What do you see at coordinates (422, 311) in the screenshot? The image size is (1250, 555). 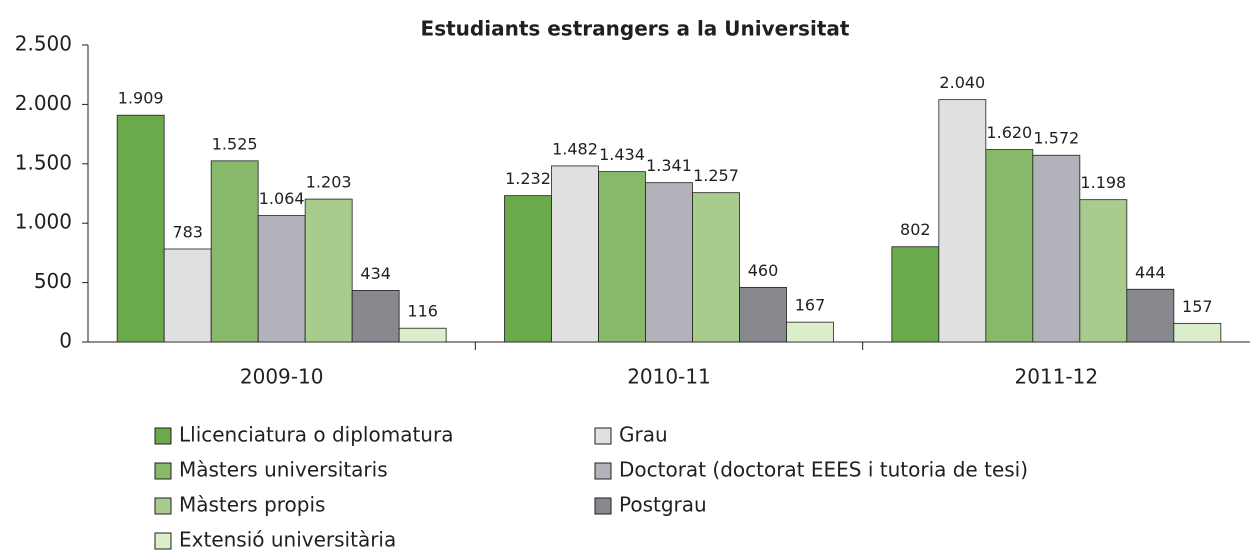 I see `data-label: 116` at bounding box center [422, 311].